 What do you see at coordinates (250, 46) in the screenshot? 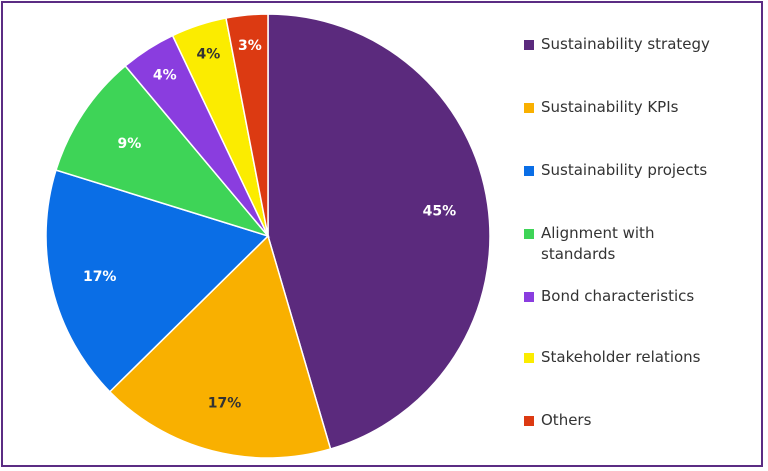
I see `slice-value-label: 3%` at bounding box center [250, 46].